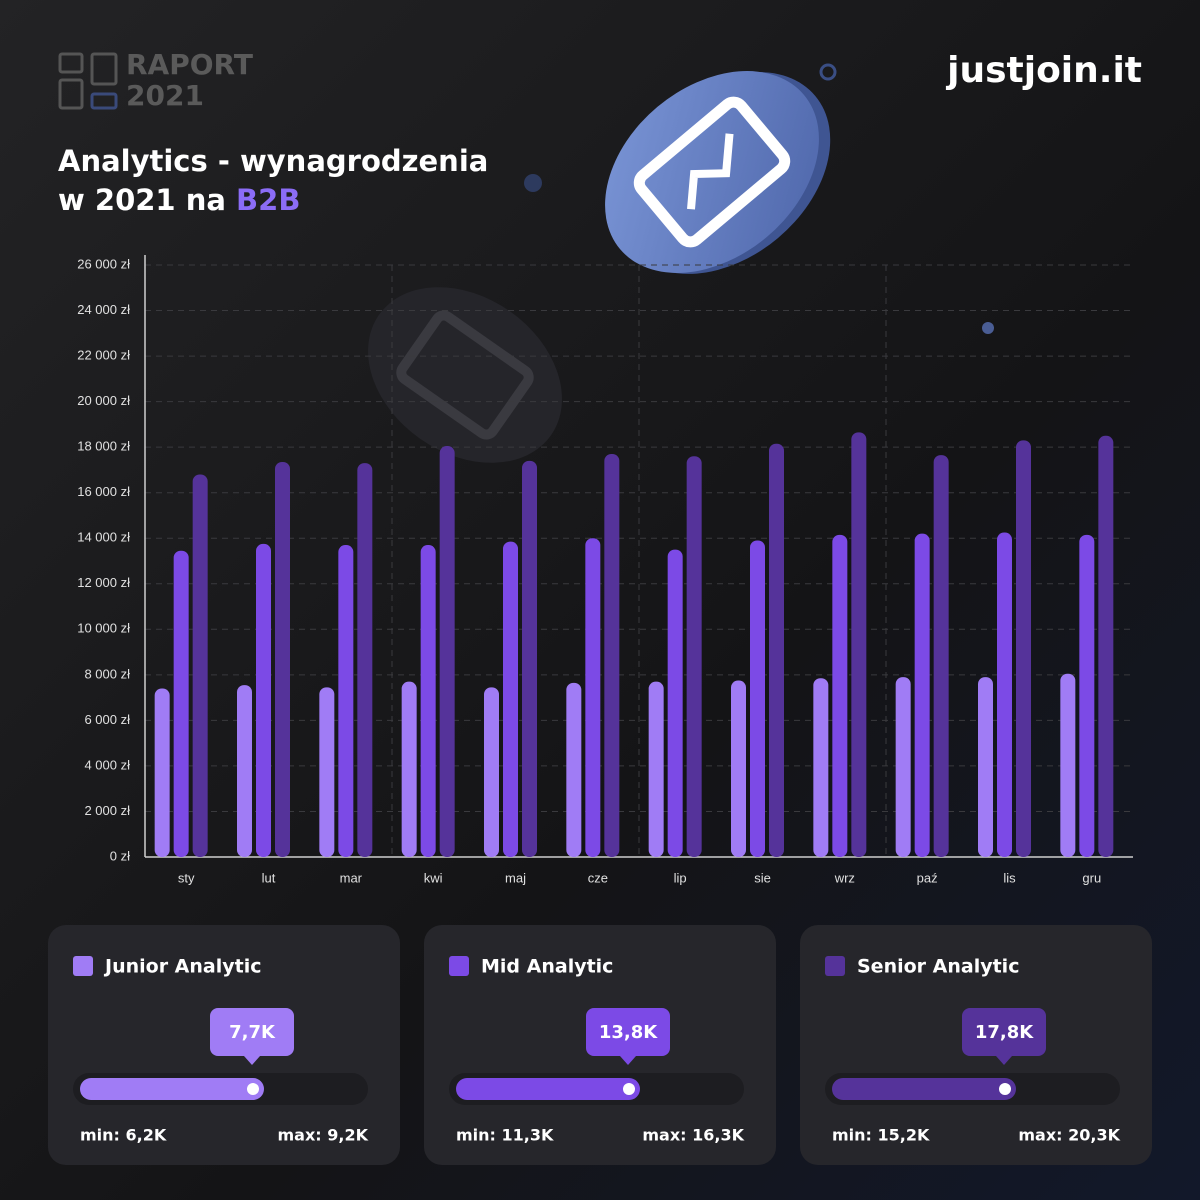 The height and width of the screenshot is (1200, 1200). I want to click on chart-title-highlight: B2B, so click(268, 200).